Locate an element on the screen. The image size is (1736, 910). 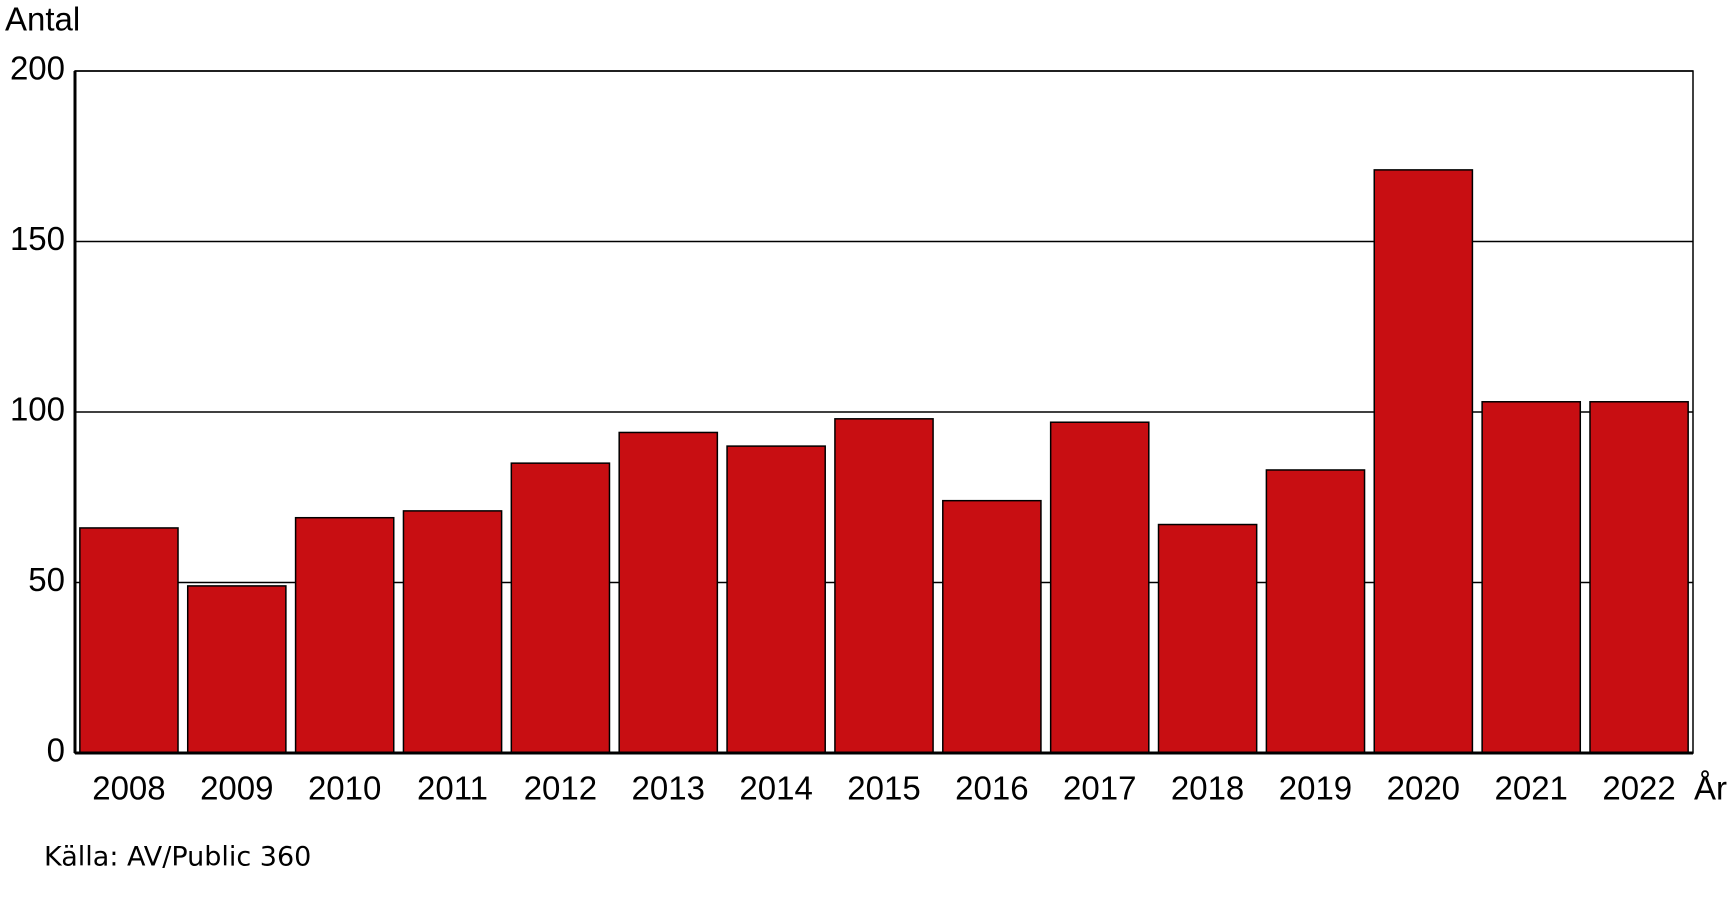
y-axis-label: Antal is located at coordinates (42, 19).